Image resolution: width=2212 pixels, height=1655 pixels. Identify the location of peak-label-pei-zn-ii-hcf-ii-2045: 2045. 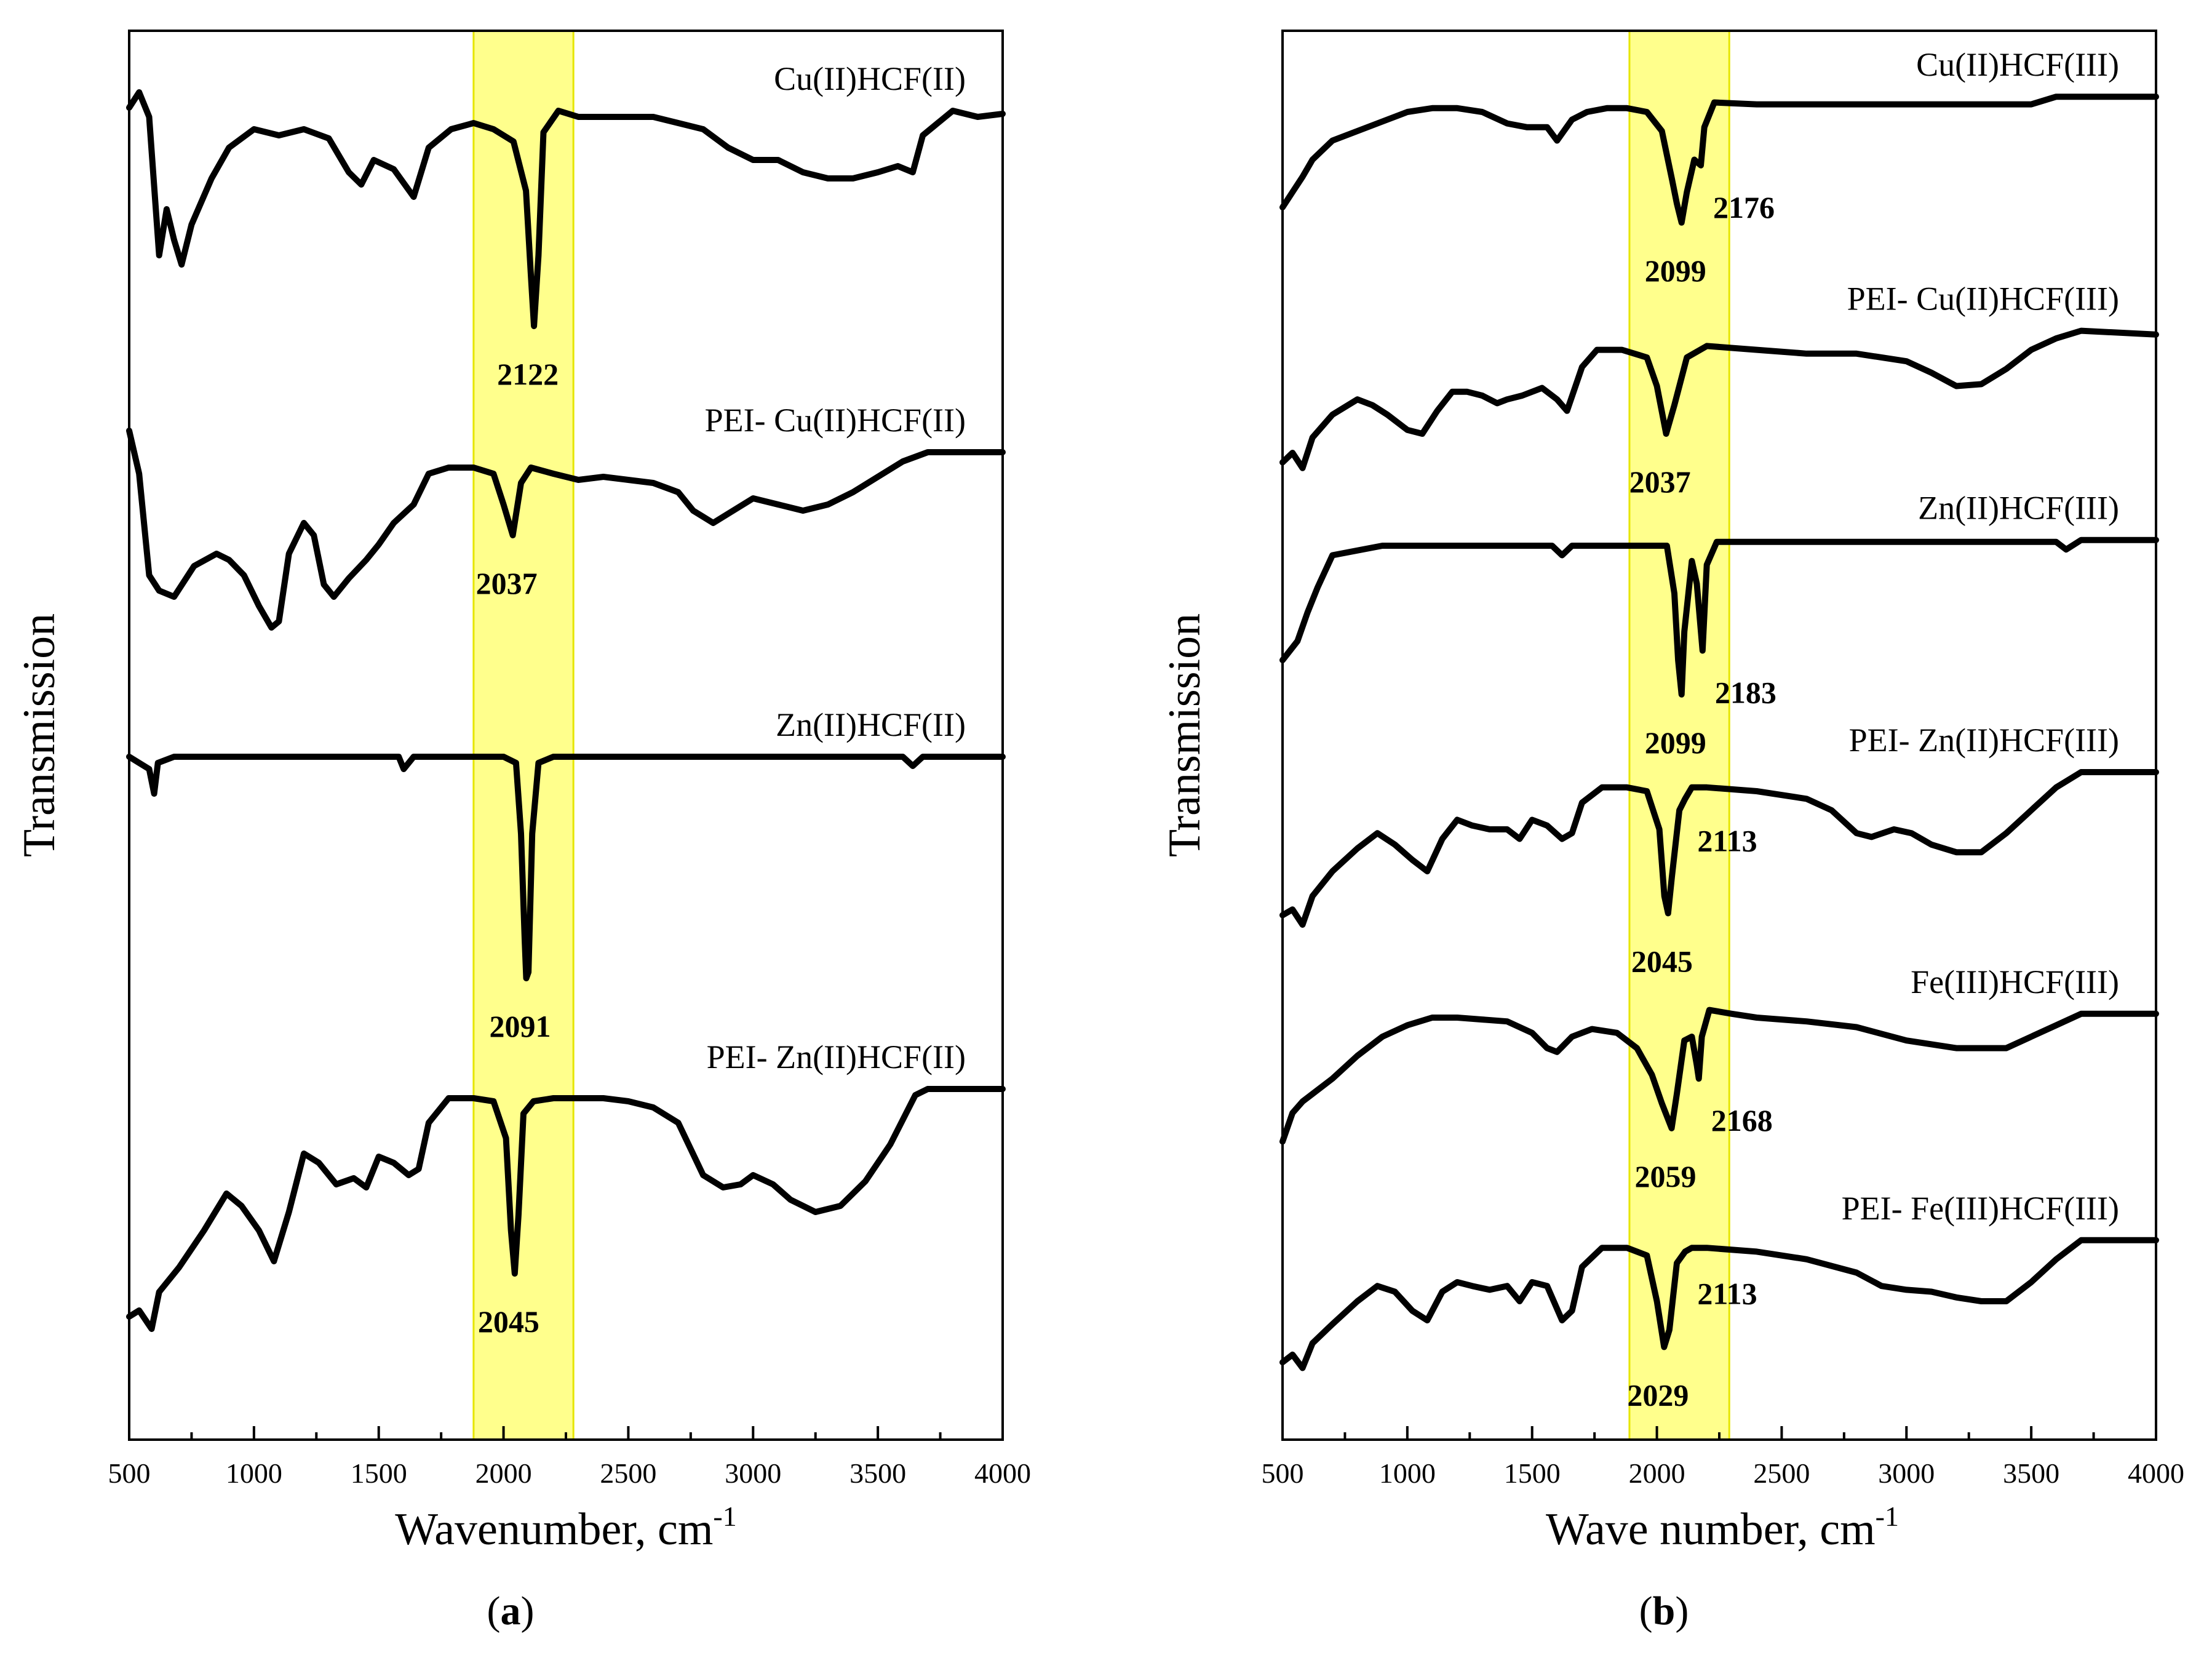
(509, 1321).